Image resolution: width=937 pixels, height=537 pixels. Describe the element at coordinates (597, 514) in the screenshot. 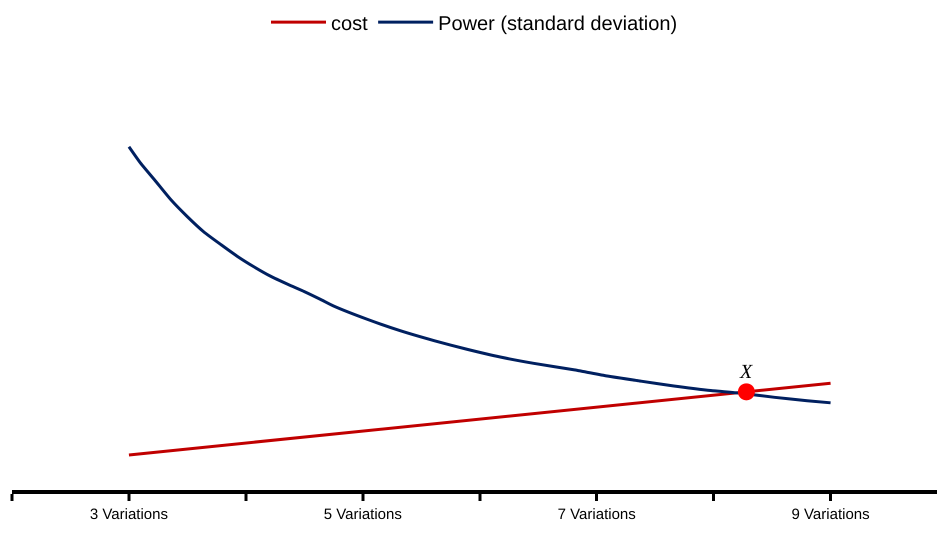

I see `x-tick-label: 7 Variations` at that location.